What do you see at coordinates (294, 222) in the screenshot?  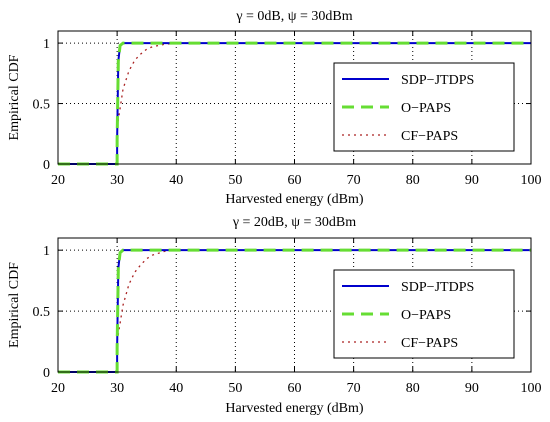 I see `chart-title: γ = 20dB, ψ = 30dBm` at bounding box center [294, 222].